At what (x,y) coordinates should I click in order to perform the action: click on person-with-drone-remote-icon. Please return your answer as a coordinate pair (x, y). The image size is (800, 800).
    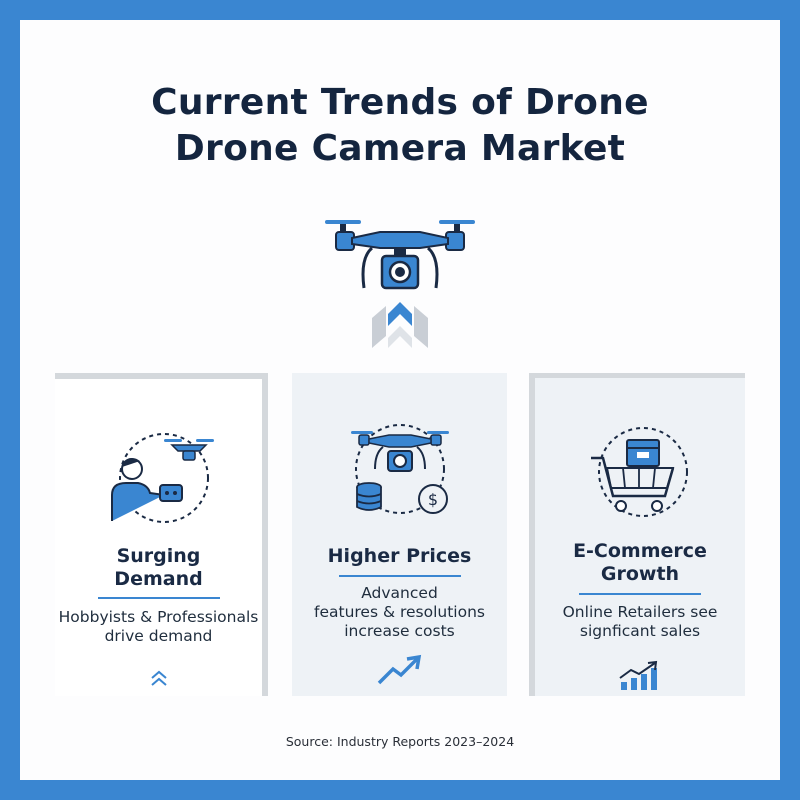
    Looking at the image, I should click on (162, 478).